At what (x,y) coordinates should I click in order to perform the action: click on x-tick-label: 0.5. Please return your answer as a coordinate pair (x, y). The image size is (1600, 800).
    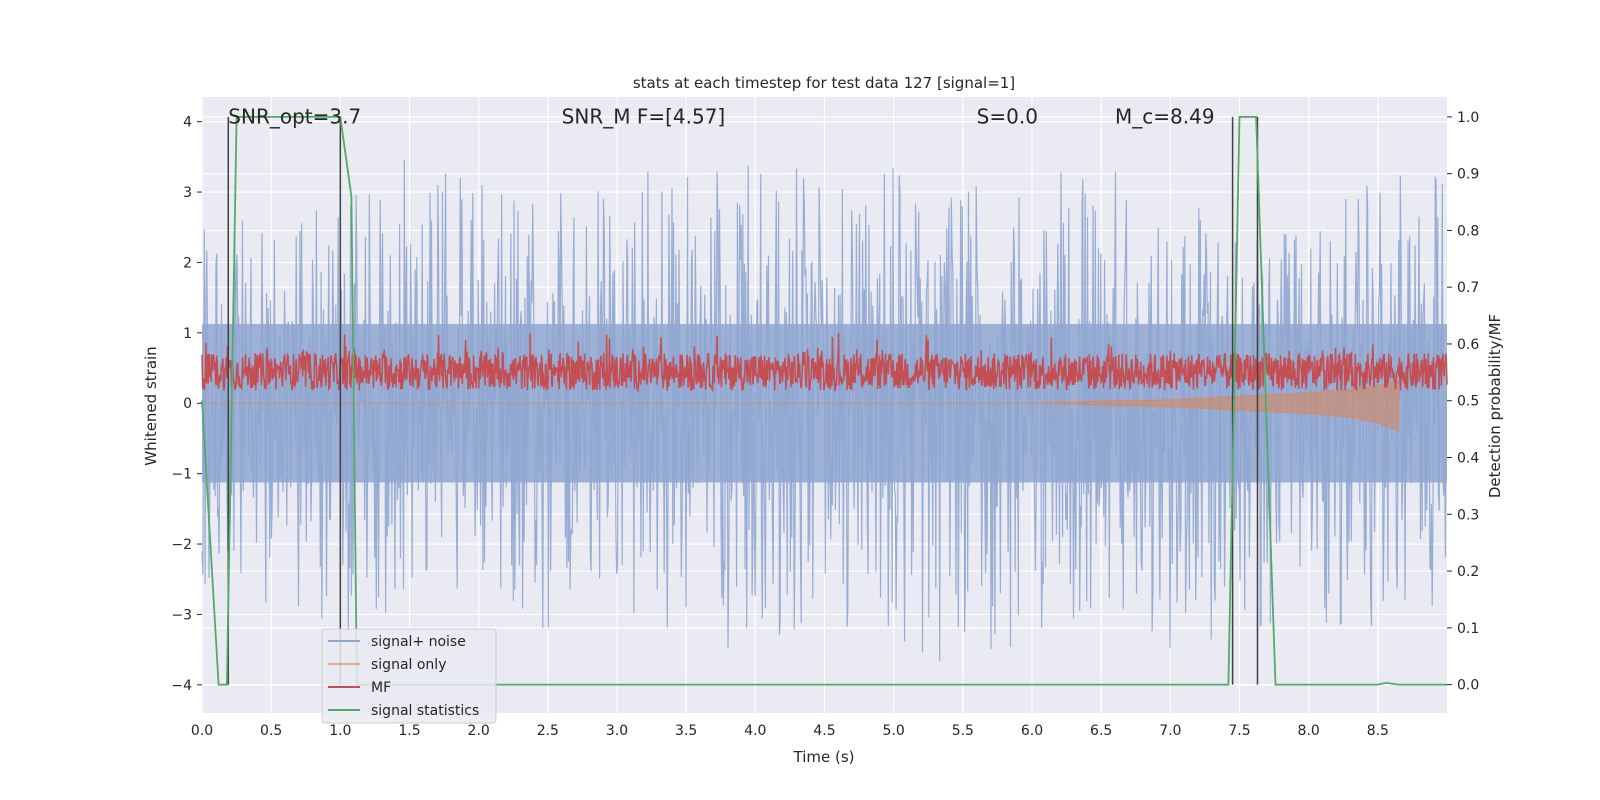
    Looking at the image, I should click on (271, 731).